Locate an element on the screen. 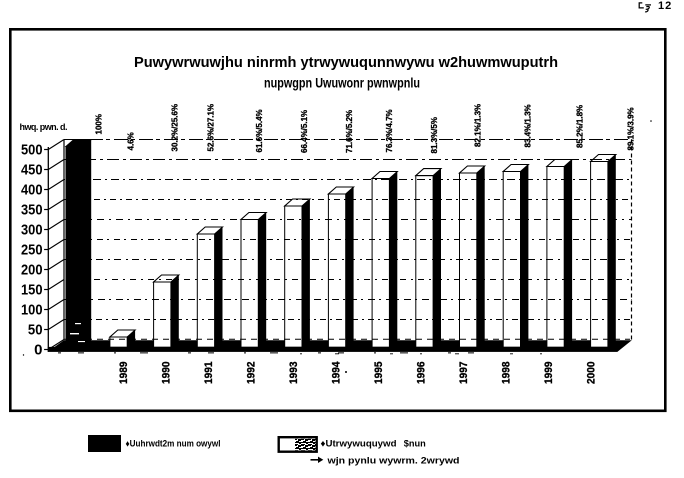 The image size is (684, 478). svg-text: wjn pynlu wywrm. 2wrywd is located at coordinates (392, 461).